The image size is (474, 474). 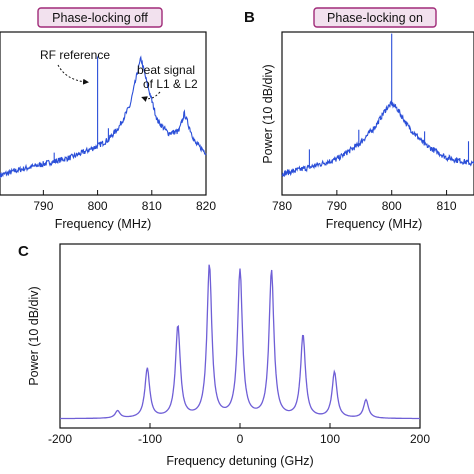 I want to click on xtick-label-a-0: 790, so click(x=43, y=206).